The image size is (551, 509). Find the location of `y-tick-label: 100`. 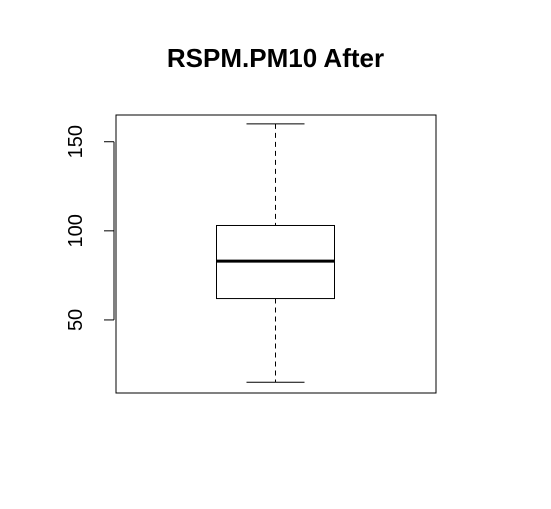

y-tick-label: 100 is located at coordinates (76, 230).